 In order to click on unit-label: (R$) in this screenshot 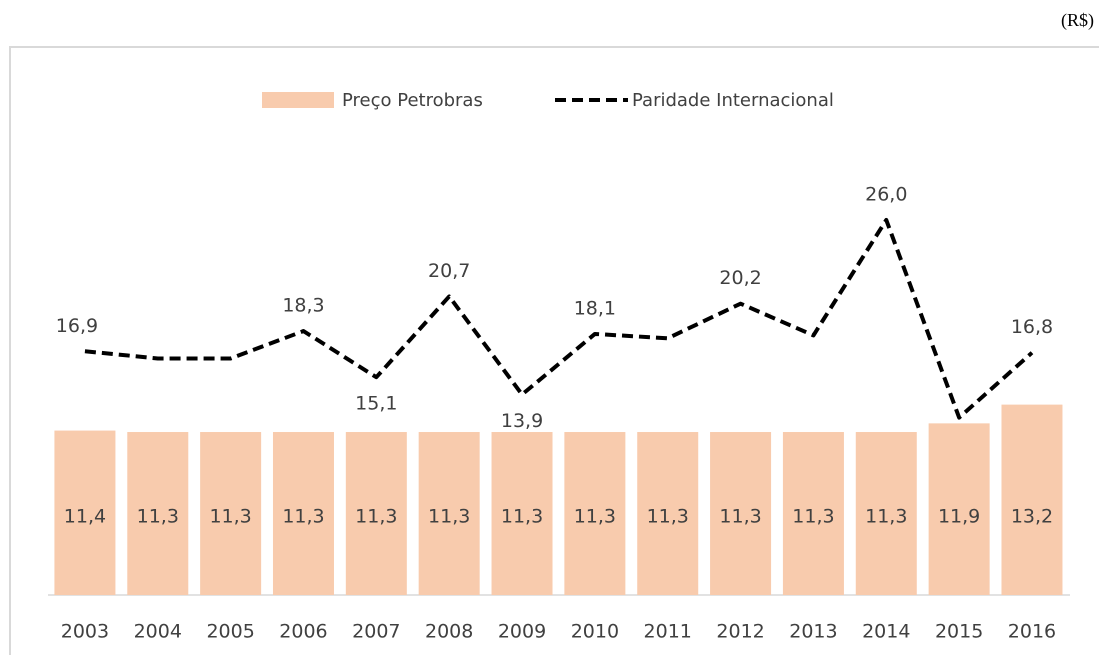, I will do `click(1077, 20)`.